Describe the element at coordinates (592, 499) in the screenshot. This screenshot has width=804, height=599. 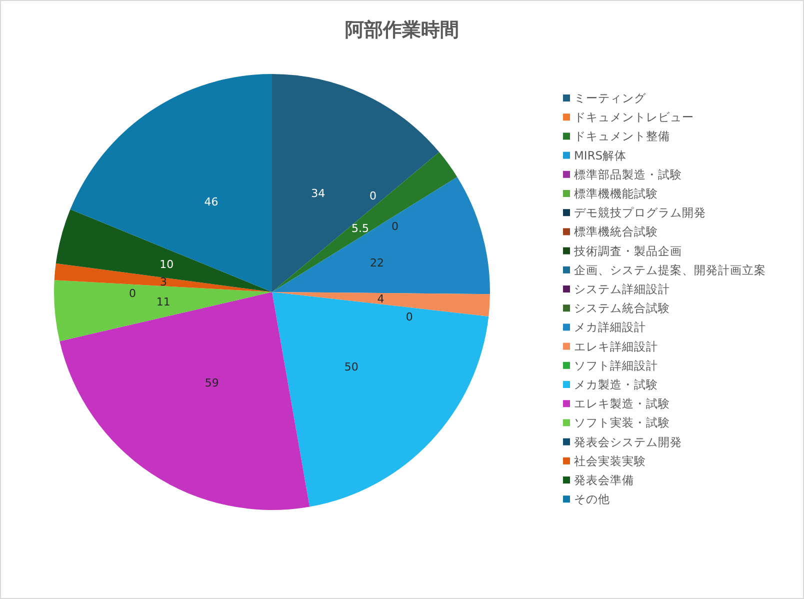
I see `legend-label: その他` at that location.